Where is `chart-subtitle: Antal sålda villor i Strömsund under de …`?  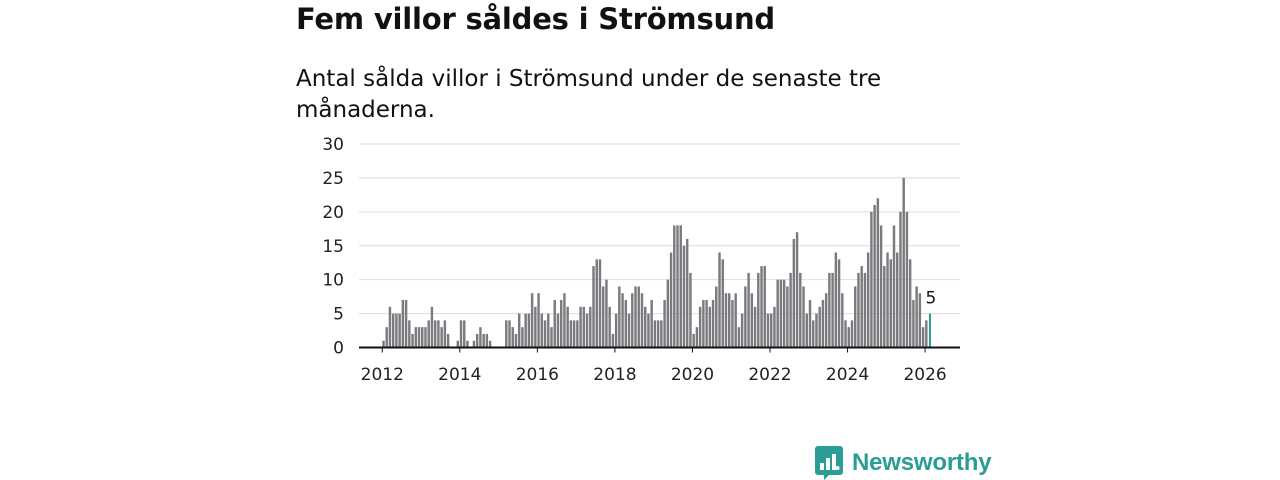 chart-subtitle: Antal sålda villor i Strömsund under de … is located at coordinates (589, 94).